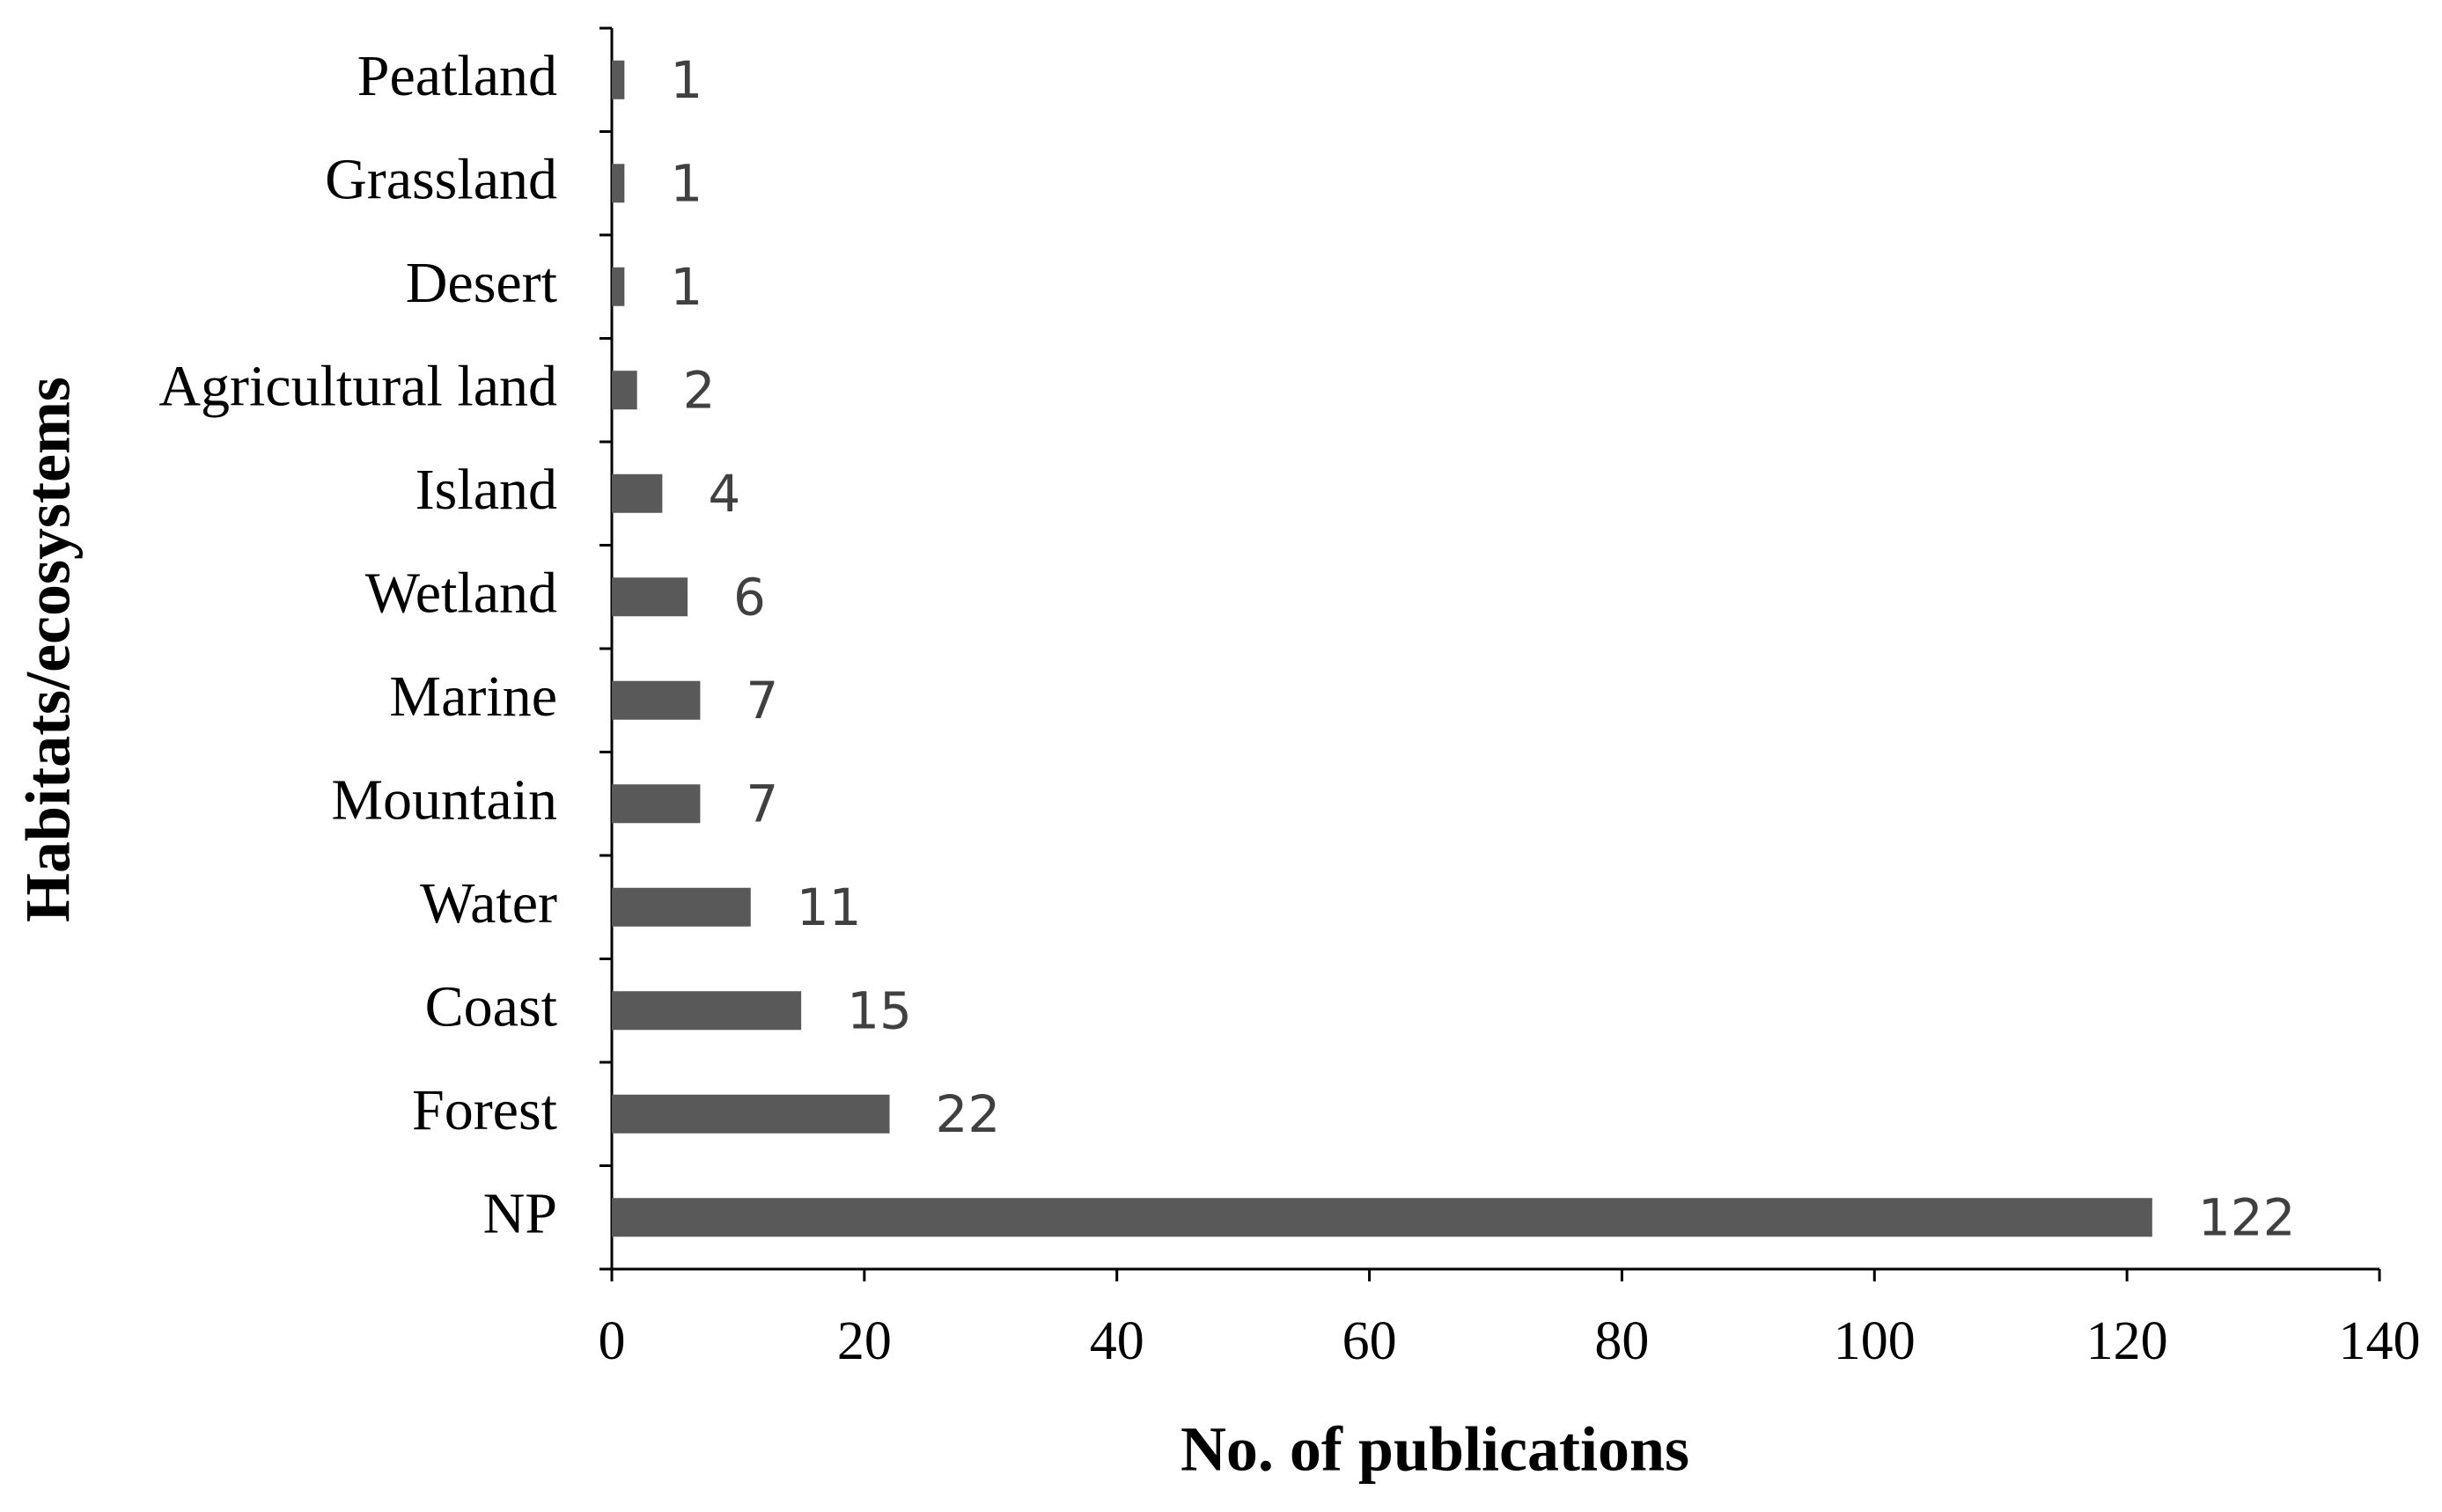 This screenshot has height=1512, width=2442. What do you see at coordinates (829, 907) in the screenshot?
I see `value-label: 11` at bounding box center [829, 907].